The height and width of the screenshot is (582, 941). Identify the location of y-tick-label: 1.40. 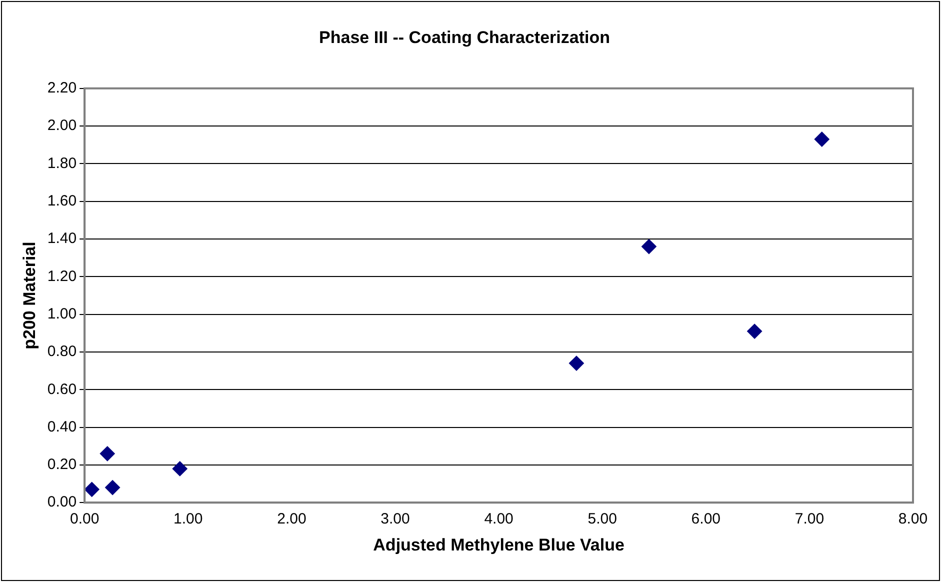
(62, 239).